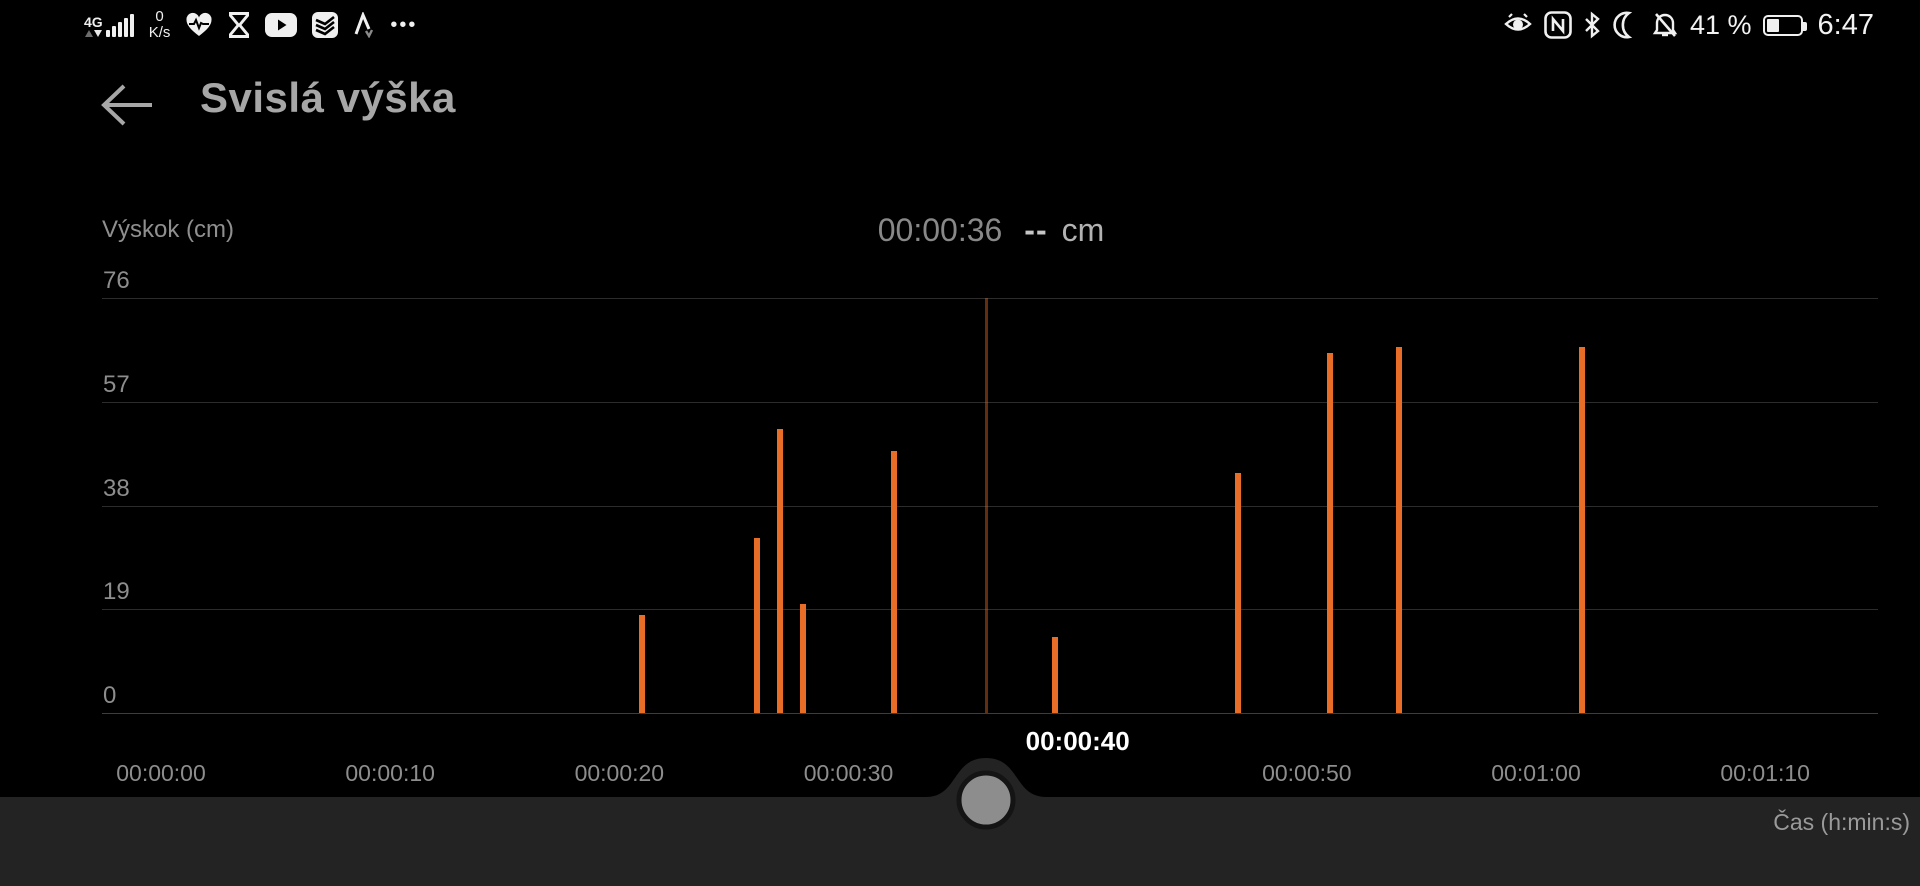 The image size is (1920, 886). What do you see at coordinates (364, 25) in the screenshot?
I see `activity-spark-icon` at bounding box center [364, 25].